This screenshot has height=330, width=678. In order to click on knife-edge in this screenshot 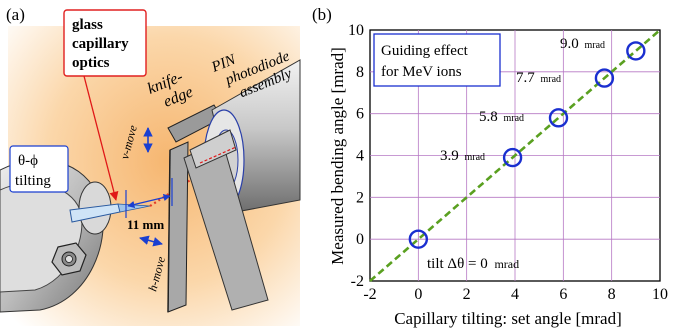, I will do `click(195, 208)`.